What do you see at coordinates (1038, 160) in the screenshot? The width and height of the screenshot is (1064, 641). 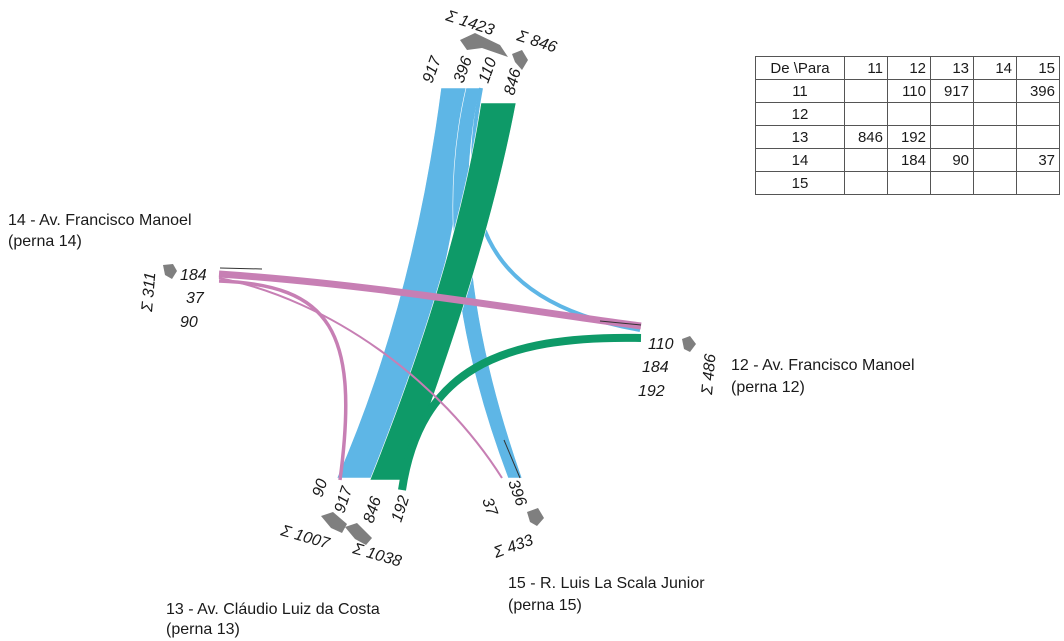 I see `table-cell: 37` at bounding box center [1038, 160].